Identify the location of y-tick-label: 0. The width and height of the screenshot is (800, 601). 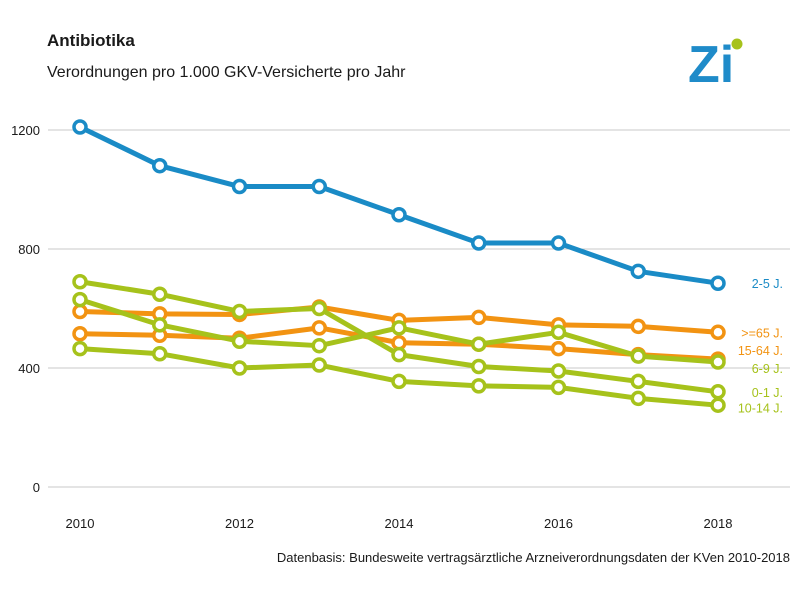
(36, 487).